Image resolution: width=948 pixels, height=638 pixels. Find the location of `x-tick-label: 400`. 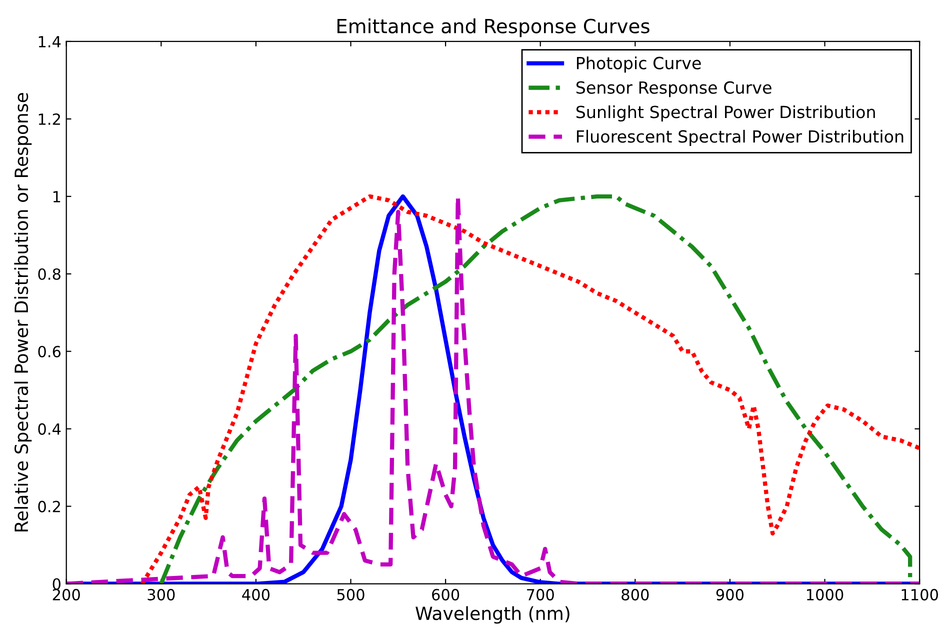

x-tick-label: 400 is located at coordinates (256, 594).